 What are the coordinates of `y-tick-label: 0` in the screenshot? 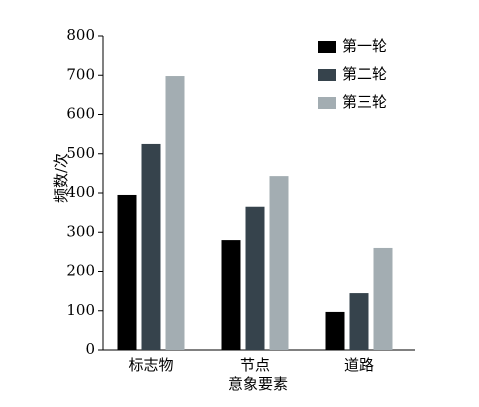 It's located at (90, 349).